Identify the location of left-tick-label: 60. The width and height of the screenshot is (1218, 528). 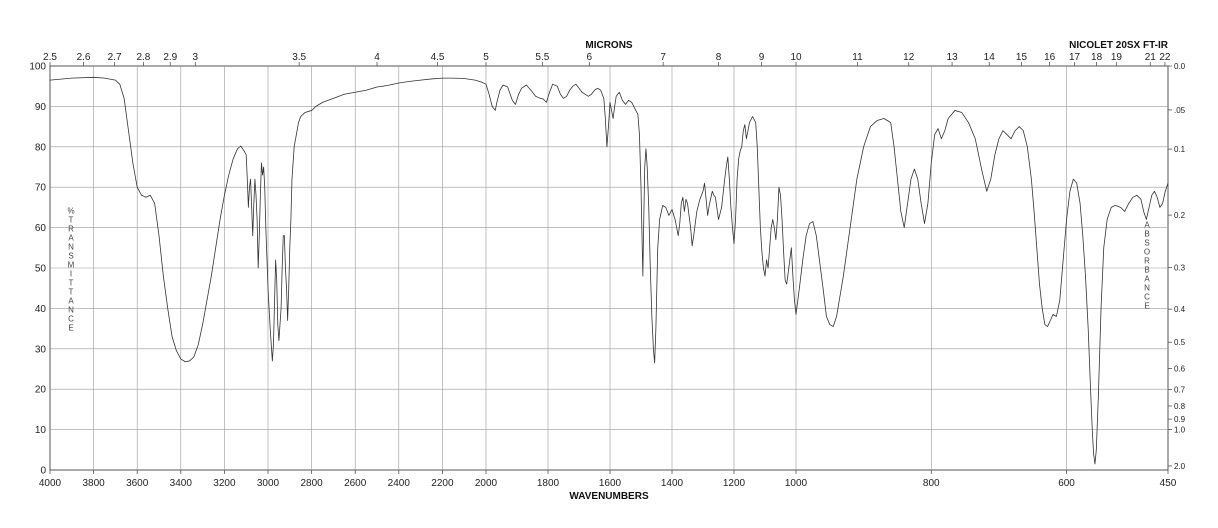
(41, 228).